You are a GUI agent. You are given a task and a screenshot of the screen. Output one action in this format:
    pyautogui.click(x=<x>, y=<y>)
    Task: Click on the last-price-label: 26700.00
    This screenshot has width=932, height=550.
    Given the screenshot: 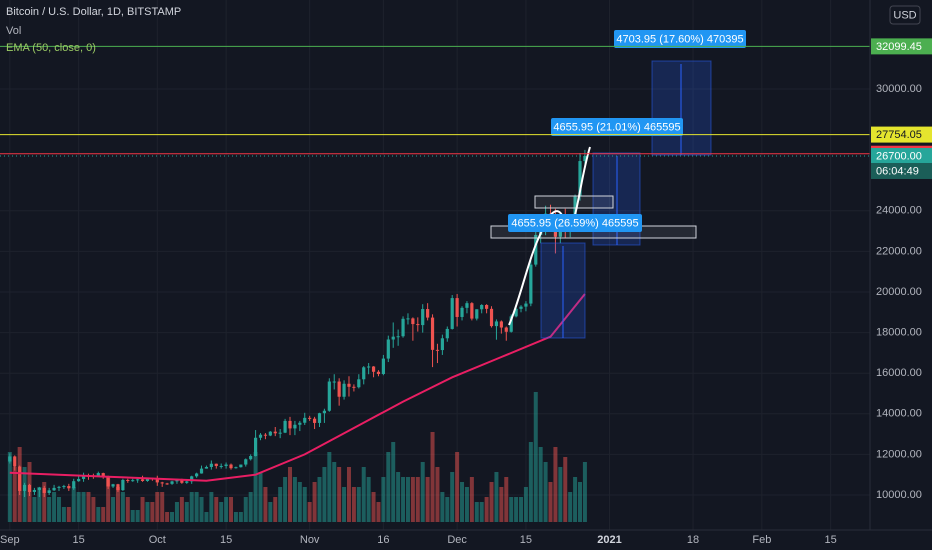 What is the action you would take?
    pyautogui.click(x=899, y=156)
    